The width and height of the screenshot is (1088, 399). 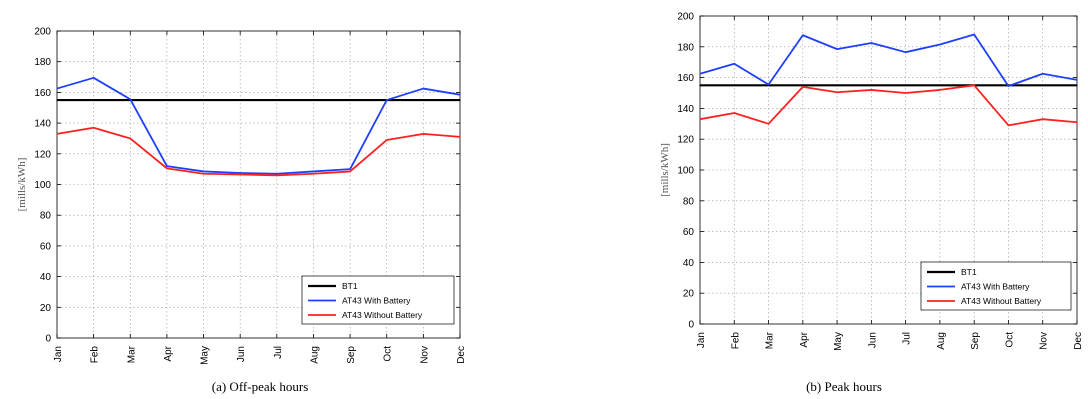 I want to click on series-line-at43-without-battery, so click(x=258, y=151).